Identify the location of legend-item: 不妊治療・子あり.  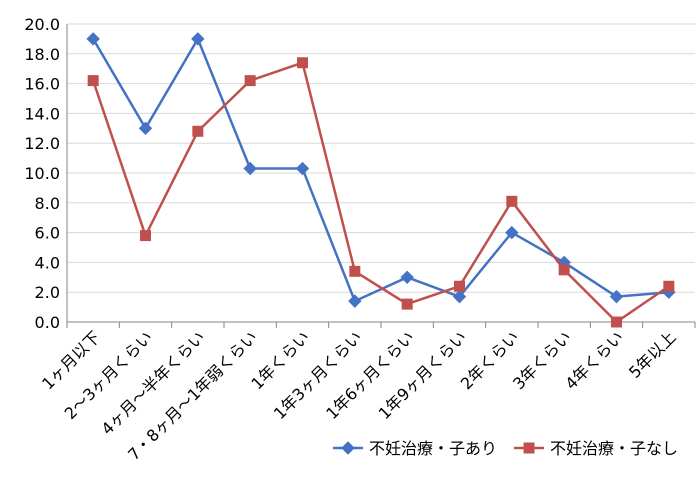
(415, 448).